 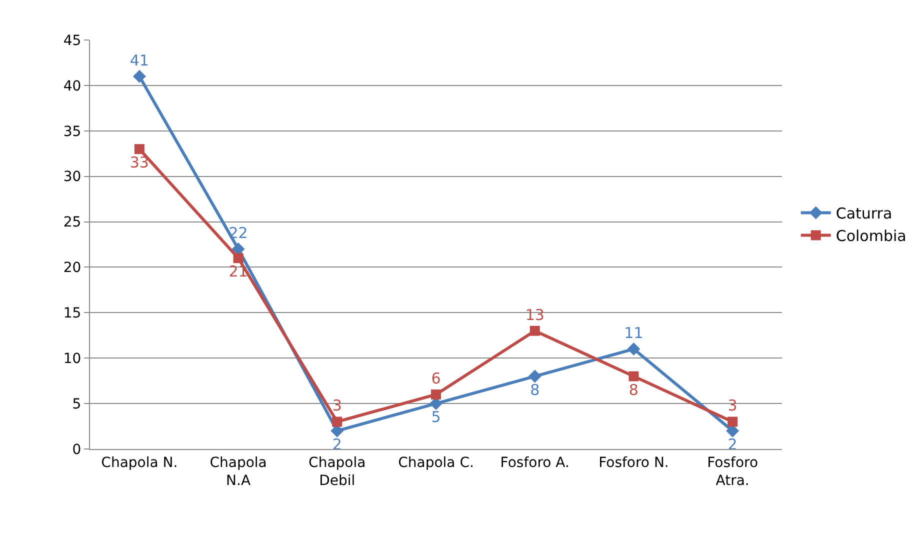 I want to click on y-tick-label: 35, so click(x=72, y=132).